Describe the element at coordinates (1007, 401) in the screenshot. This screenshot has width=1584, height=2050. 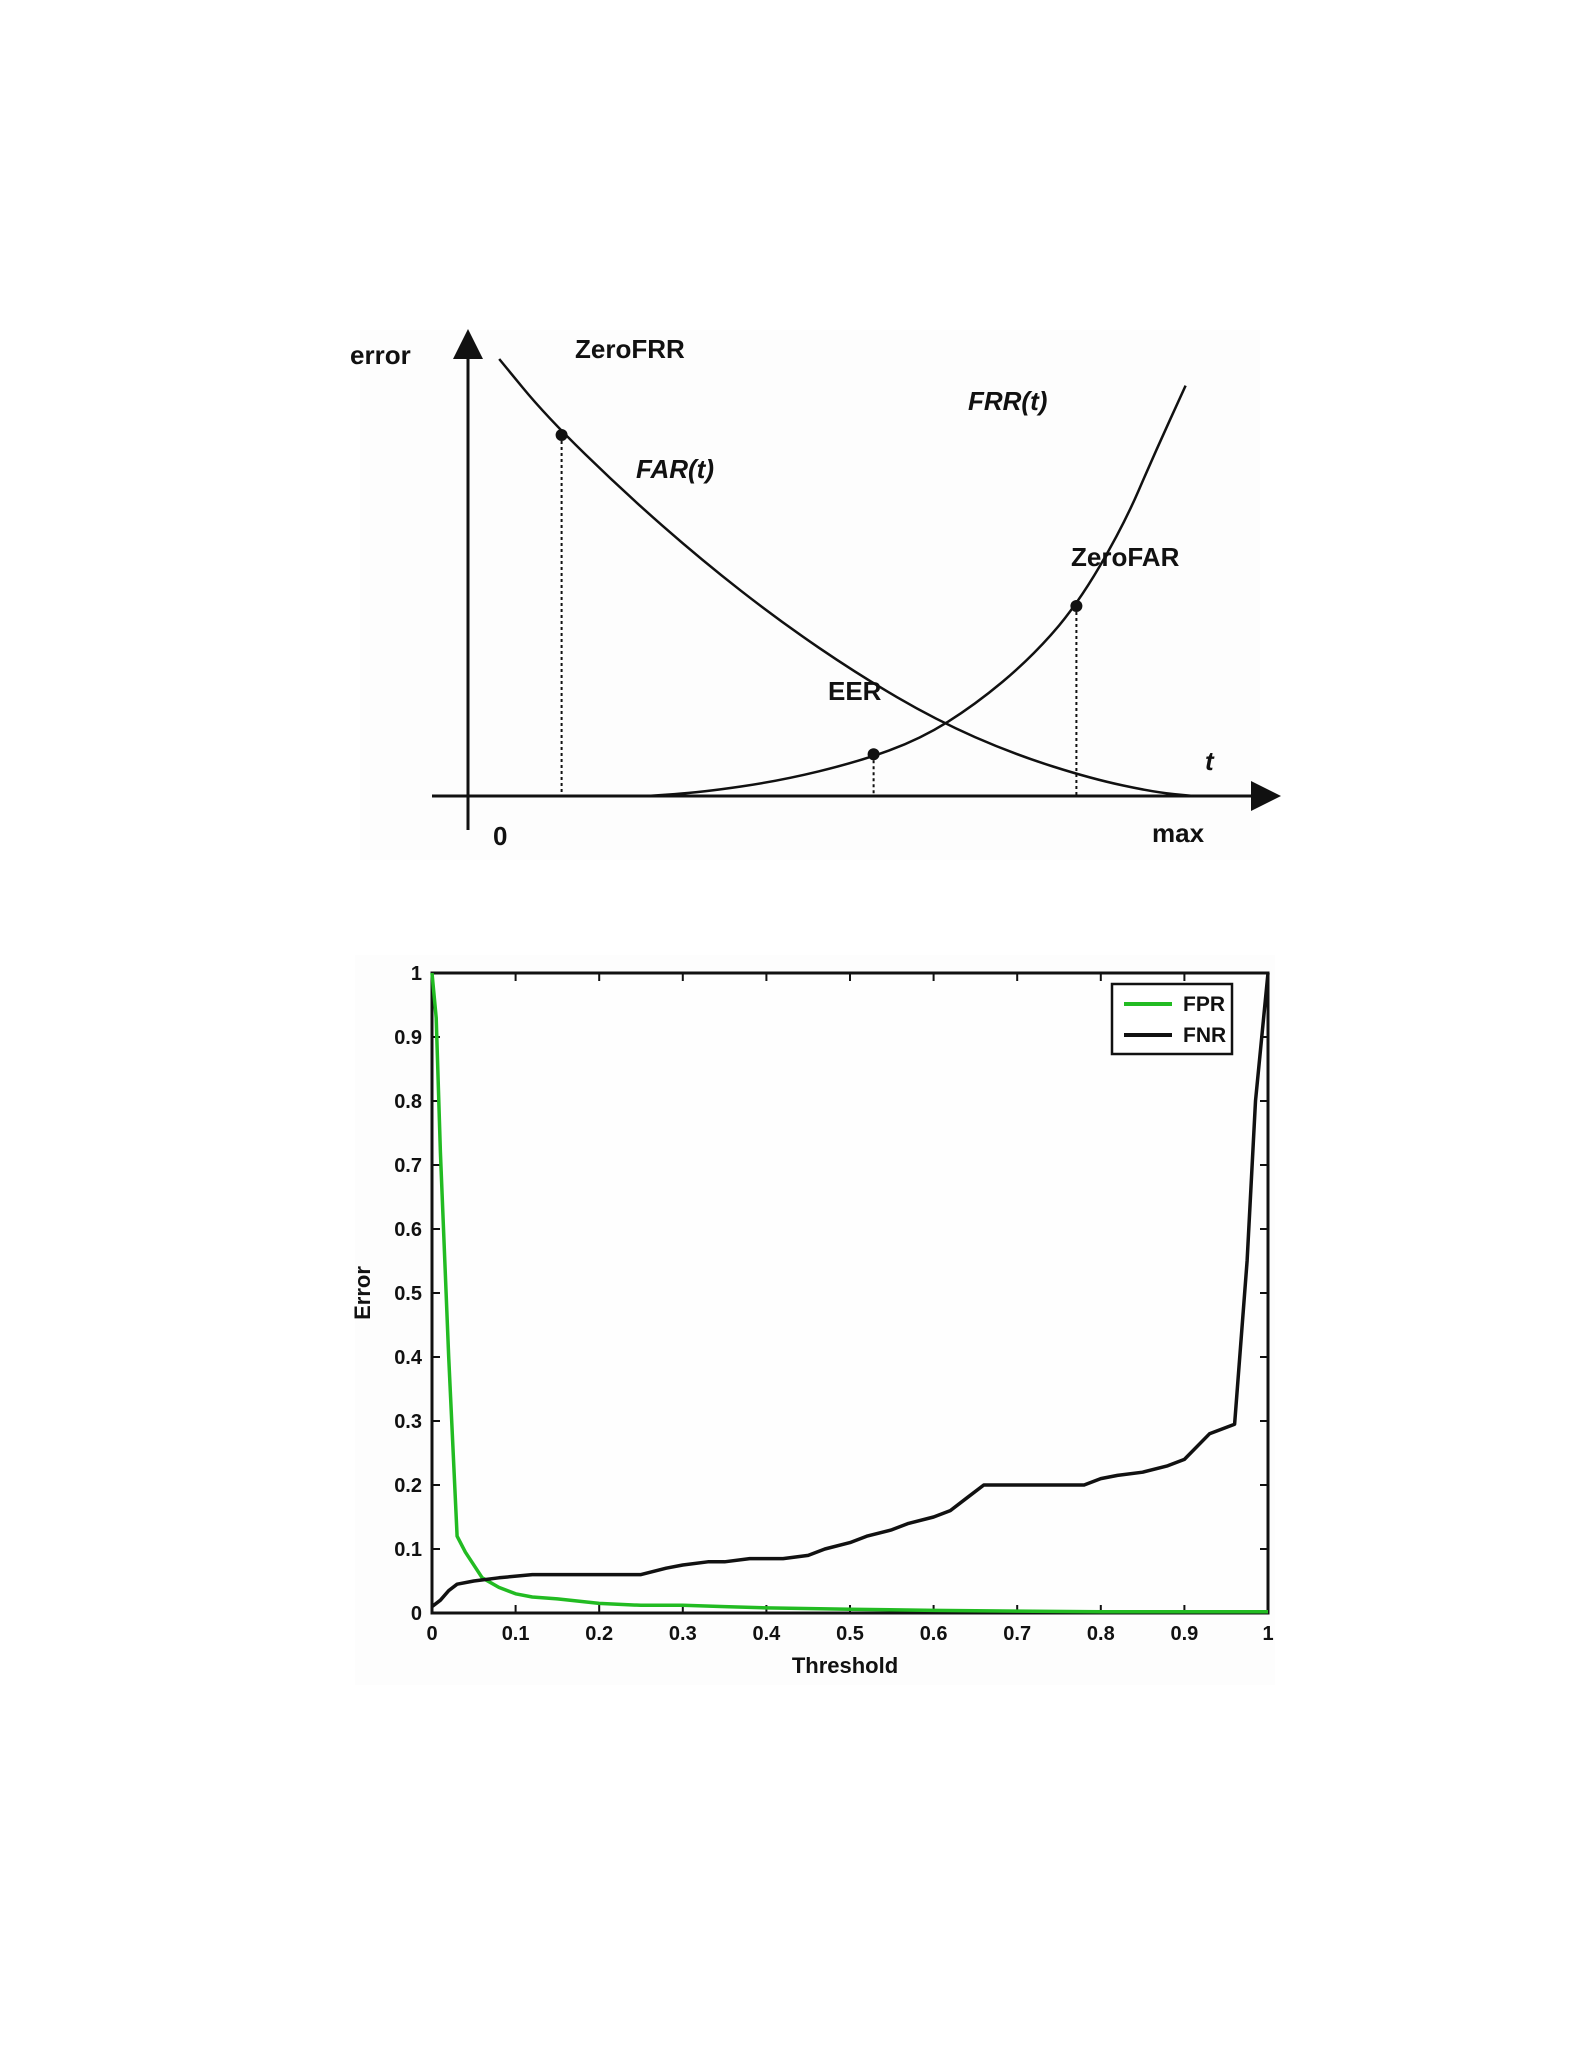
I see `frr-curve-label: FRR(t)` at that location.